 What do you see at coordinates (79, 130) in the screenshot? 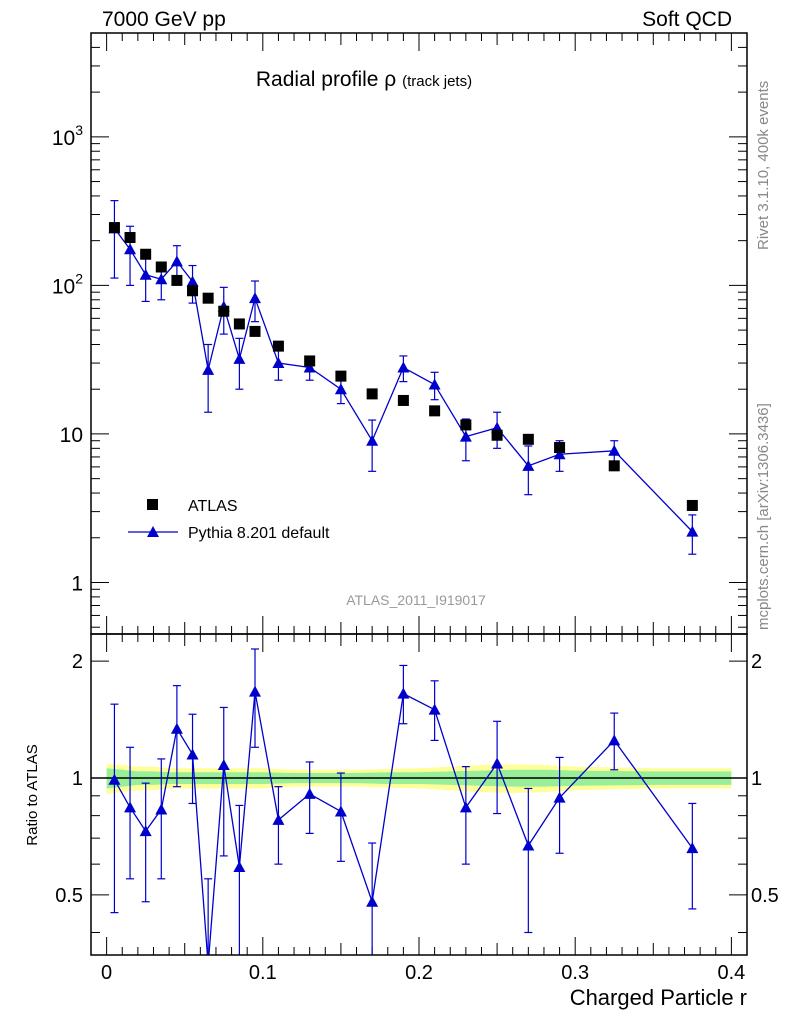
I see `y-tick-exponent: 3` at bounding box center [79, 130].